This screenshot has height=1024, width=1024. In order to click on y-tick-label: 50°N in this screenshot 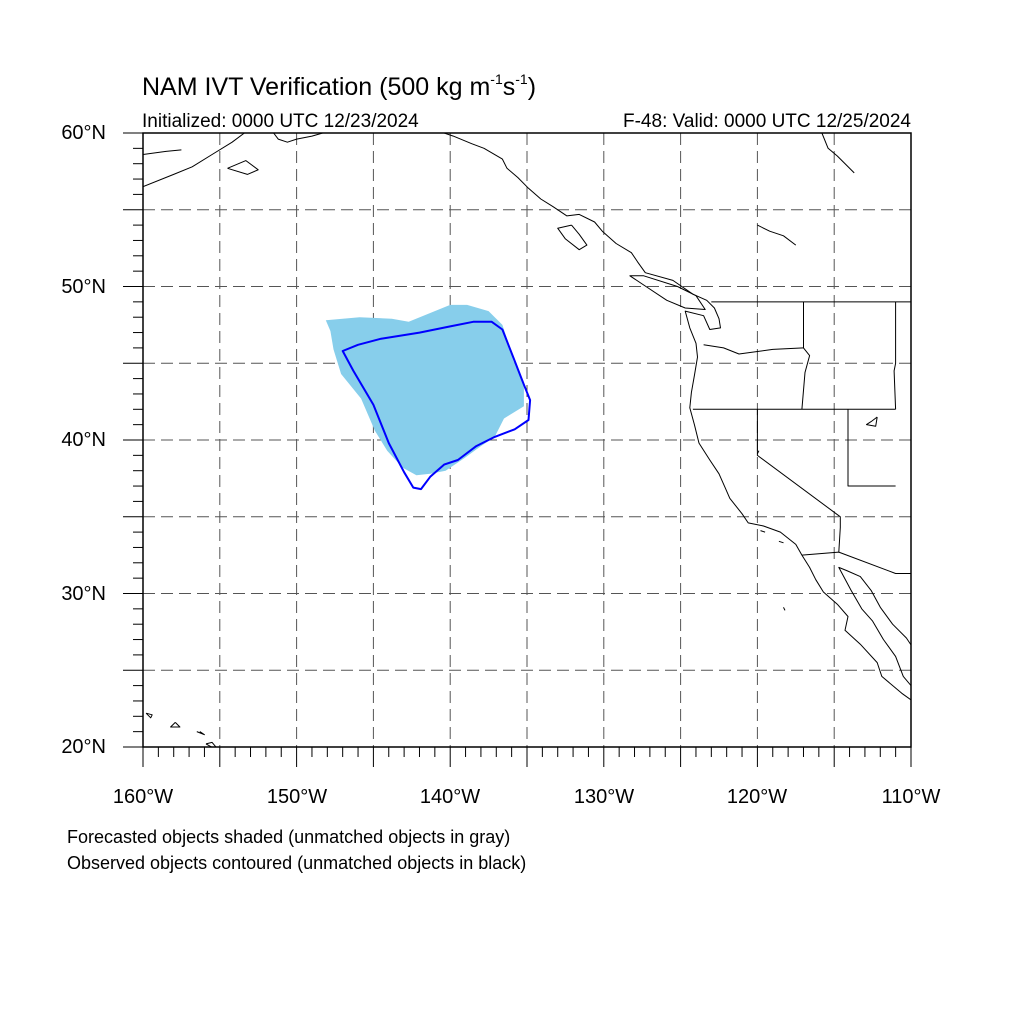, I will do `click(83, 287)`.